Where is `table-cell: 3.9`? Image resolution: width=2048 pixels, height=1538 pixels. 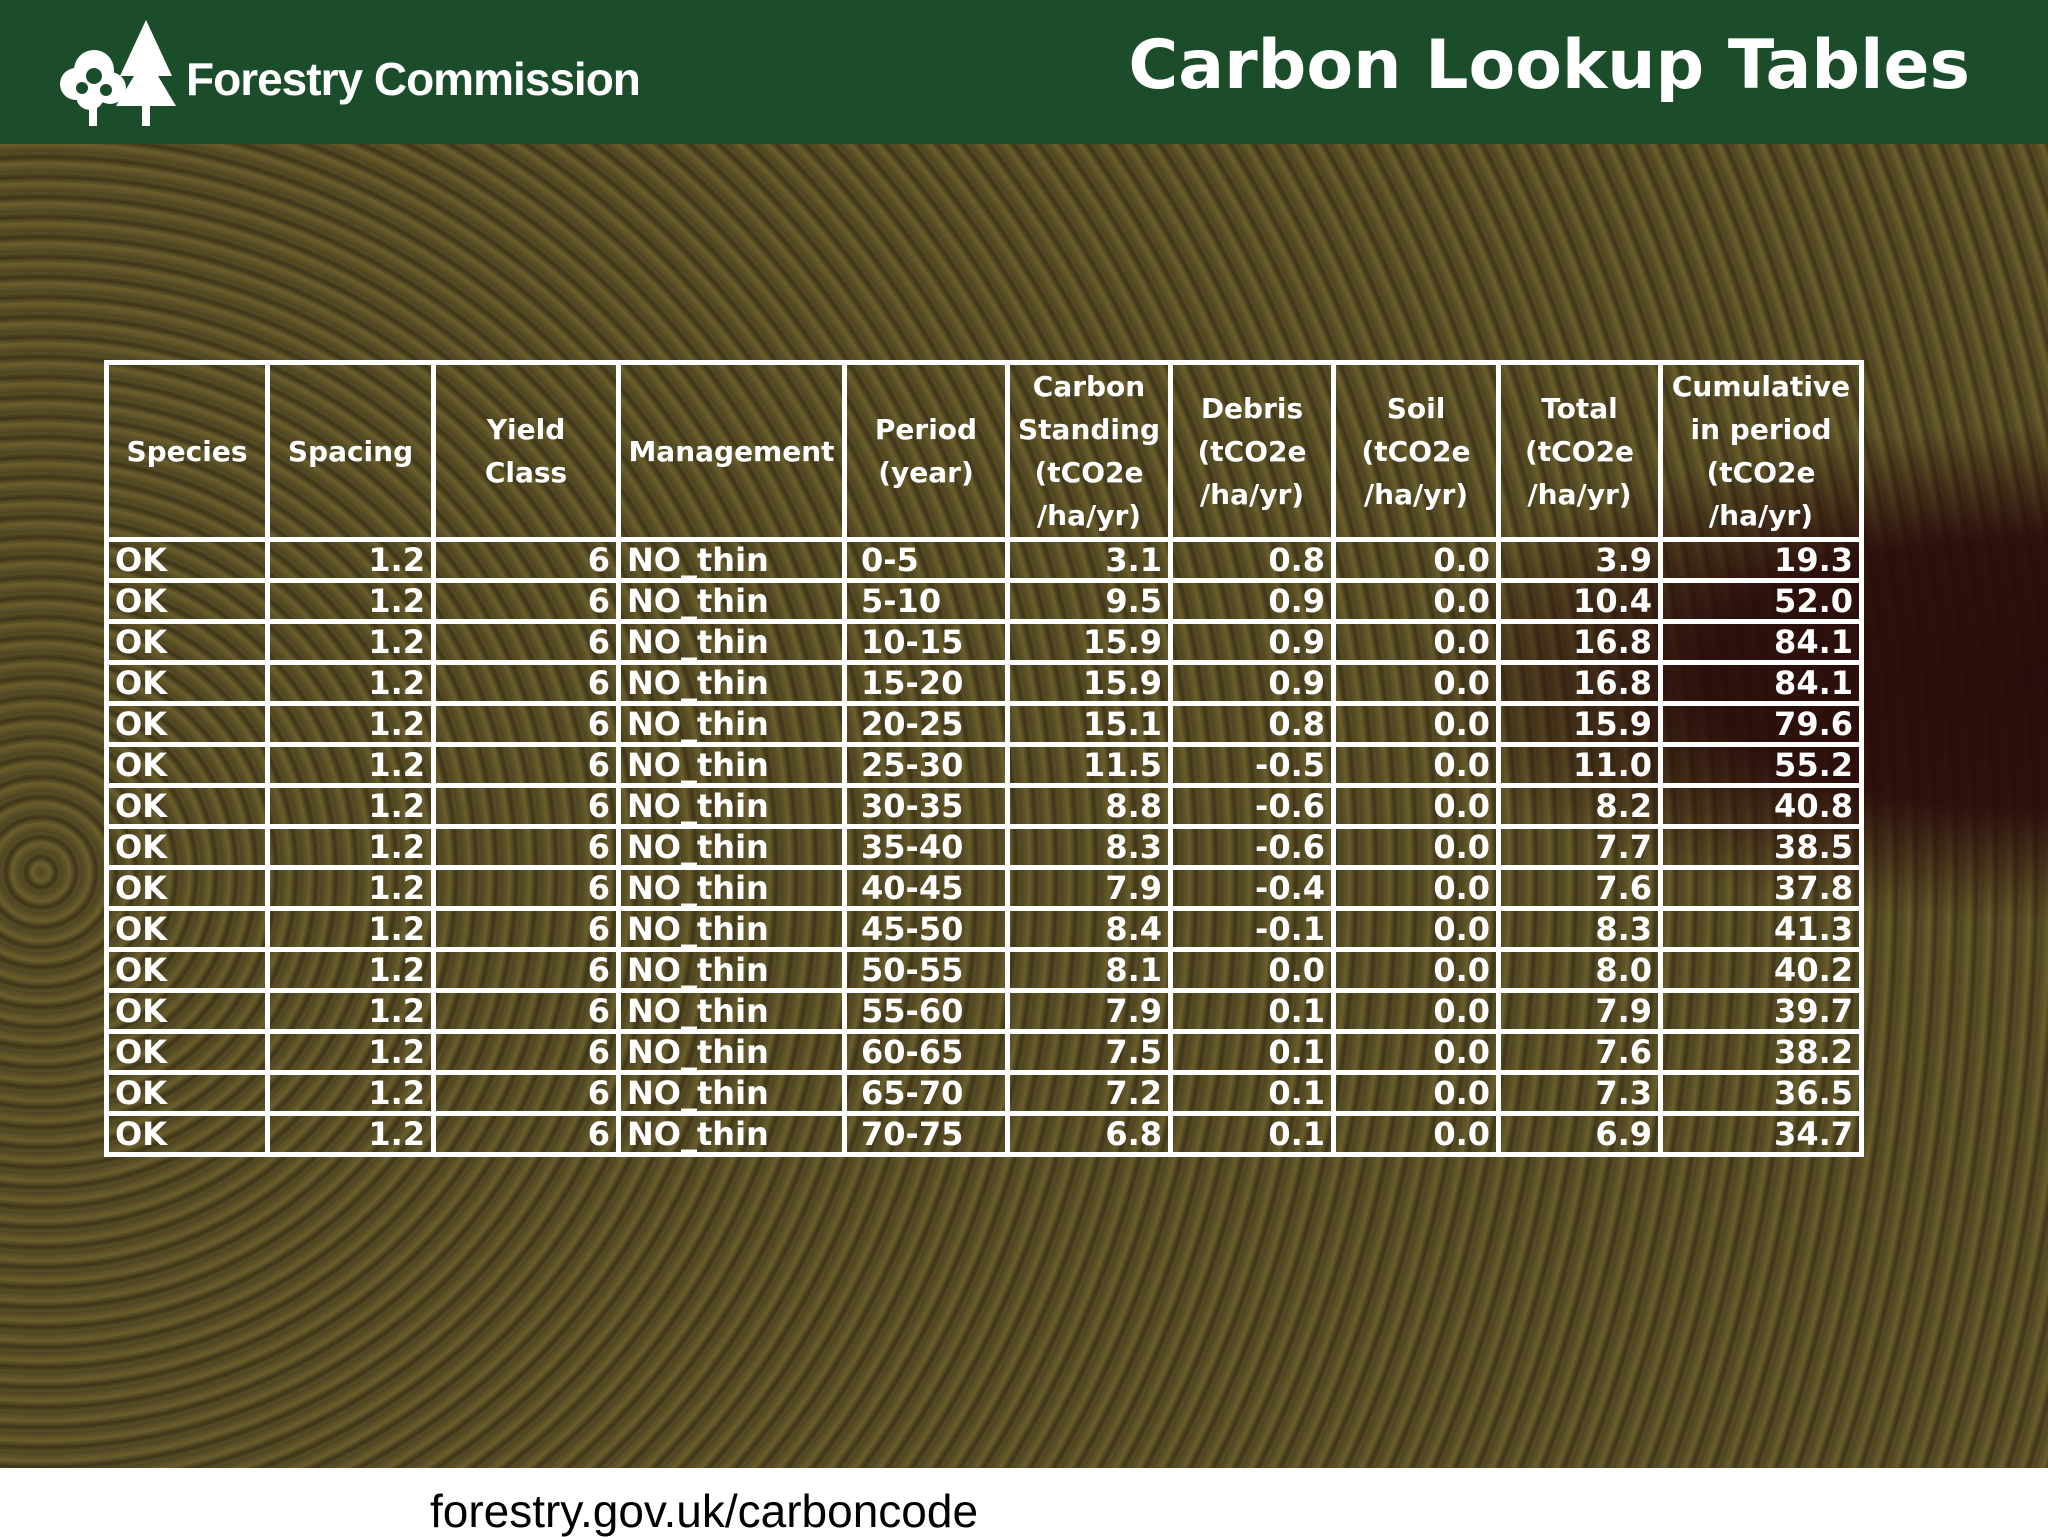
table-cell: 3.9 is located at coordinates (1579, 560).